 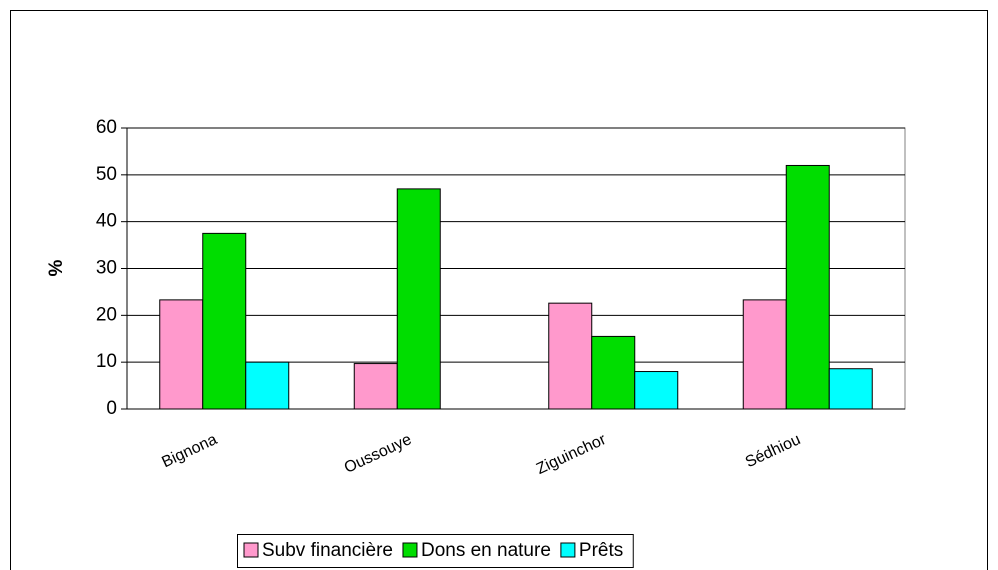 What do you see at coordinates (601, 550) in the screenshot?
I see `legend-label: Prêts` at bounding box center [601, 550].